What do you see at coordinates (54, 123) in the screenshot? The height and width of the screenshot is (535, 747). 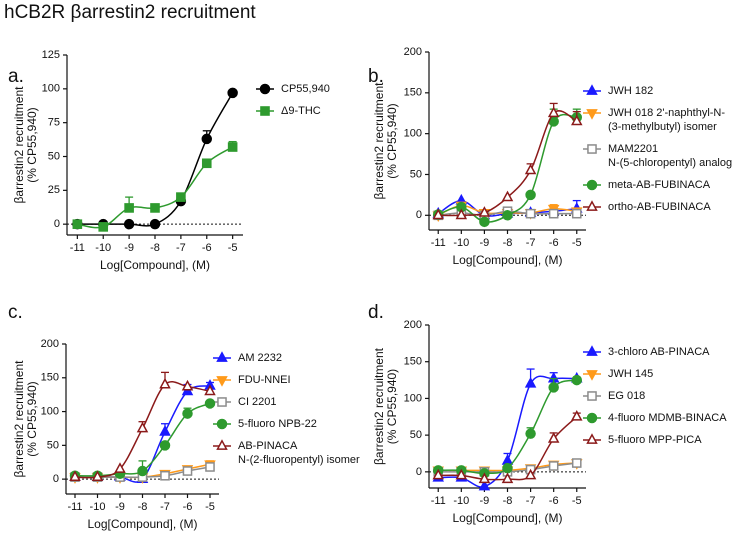 I see `y-tick-label: 75` at bounding box center [54, 123].